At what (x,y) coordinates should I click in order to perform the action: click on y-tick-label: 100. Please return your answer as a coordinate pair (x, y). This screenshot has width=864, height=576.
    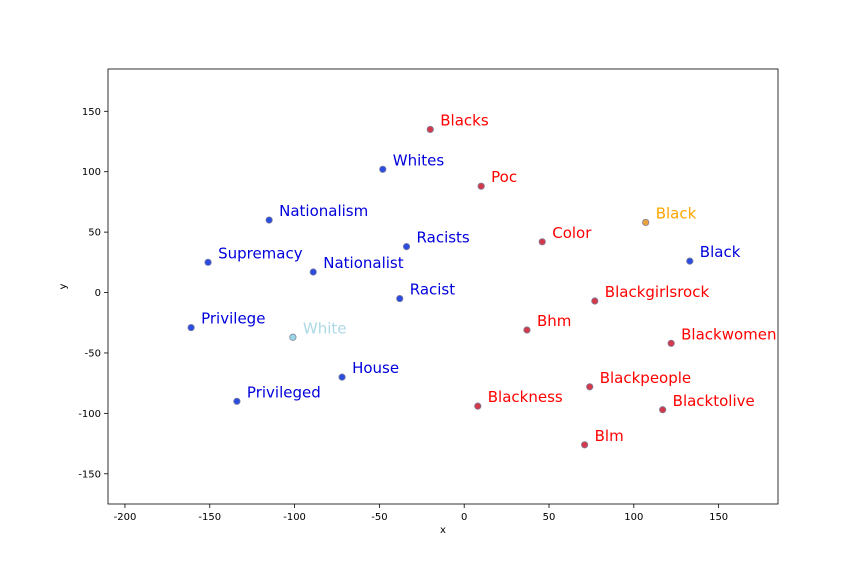
    Looking at the image, I should click on (91, 172).